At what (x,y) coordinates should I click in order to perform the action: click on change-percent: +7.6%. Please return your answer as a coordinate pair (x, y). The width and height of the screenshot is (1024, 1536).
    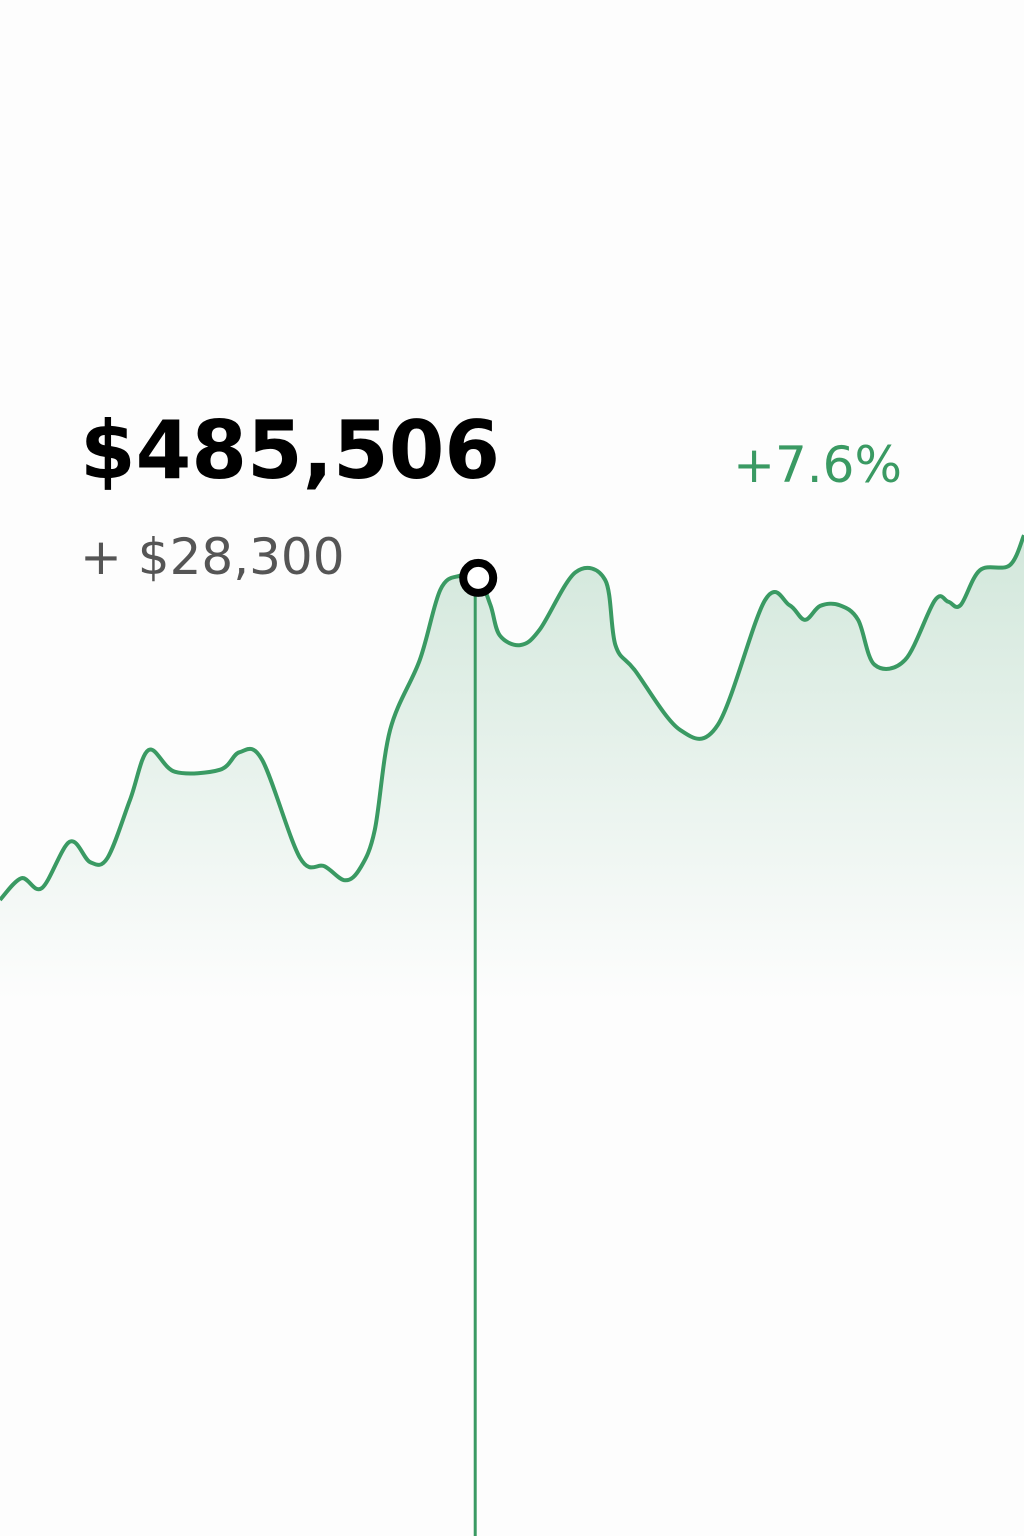
    Looking at the image, I should click on (817, 465).